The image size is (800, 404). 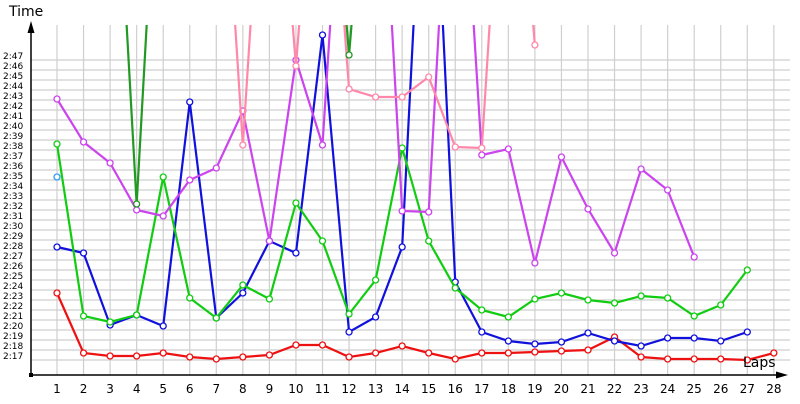 I want to click on x-tick-label: 8, so click(x=243, y=389).